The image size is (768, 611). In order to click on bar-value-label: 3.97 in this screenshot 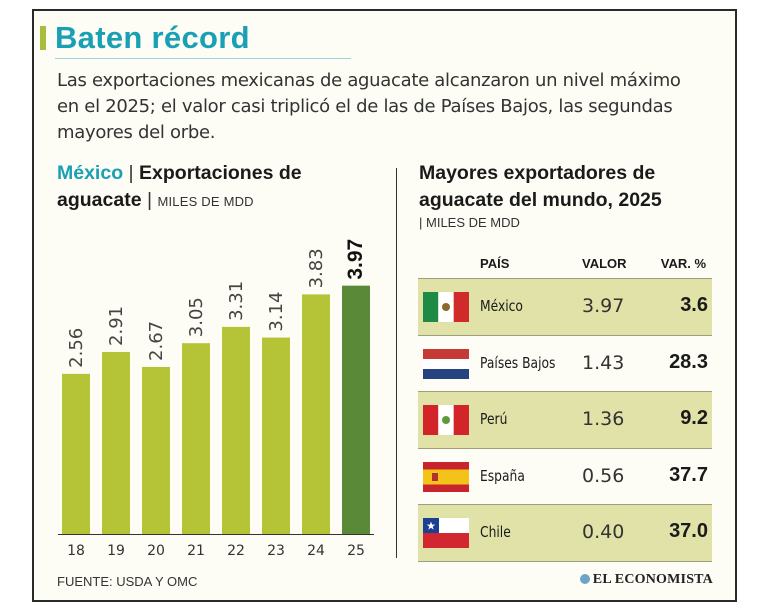, I will do `click(355, 259)`.